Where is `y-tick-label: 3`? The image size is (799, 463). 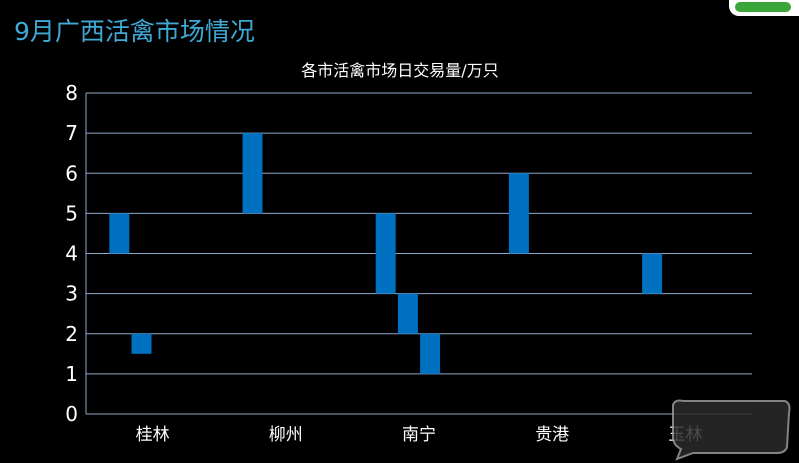 y-tick-label: 3 is located at coordinates (71, 294).